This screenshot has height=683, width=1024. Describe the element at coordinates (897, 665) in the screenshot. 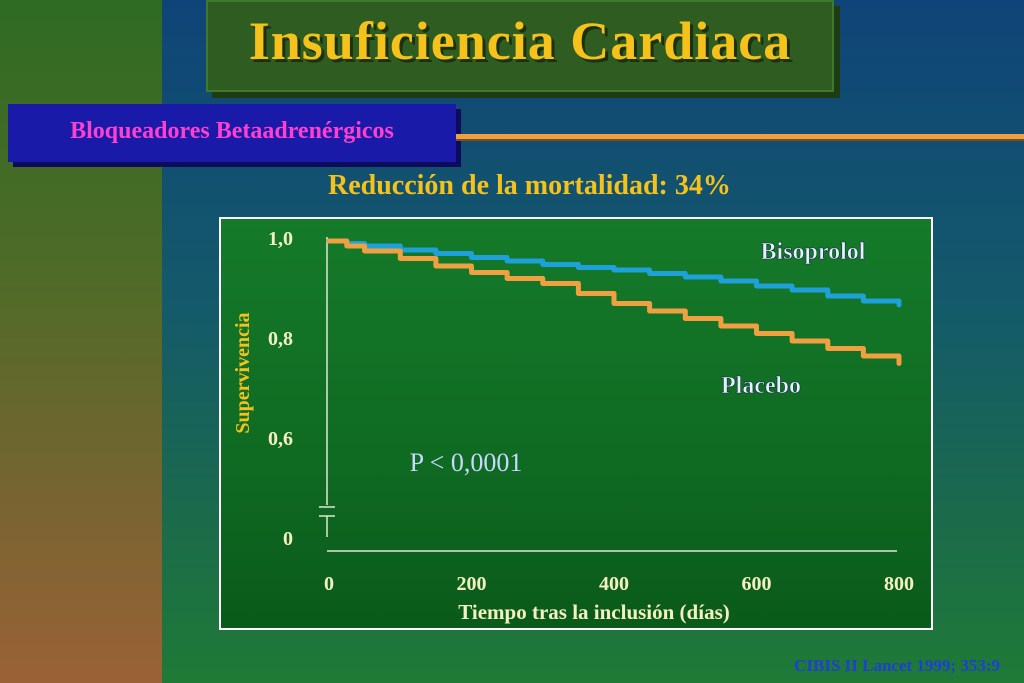

I see `citation: CIBIS II Lancet 1999; 353:9` at that location.